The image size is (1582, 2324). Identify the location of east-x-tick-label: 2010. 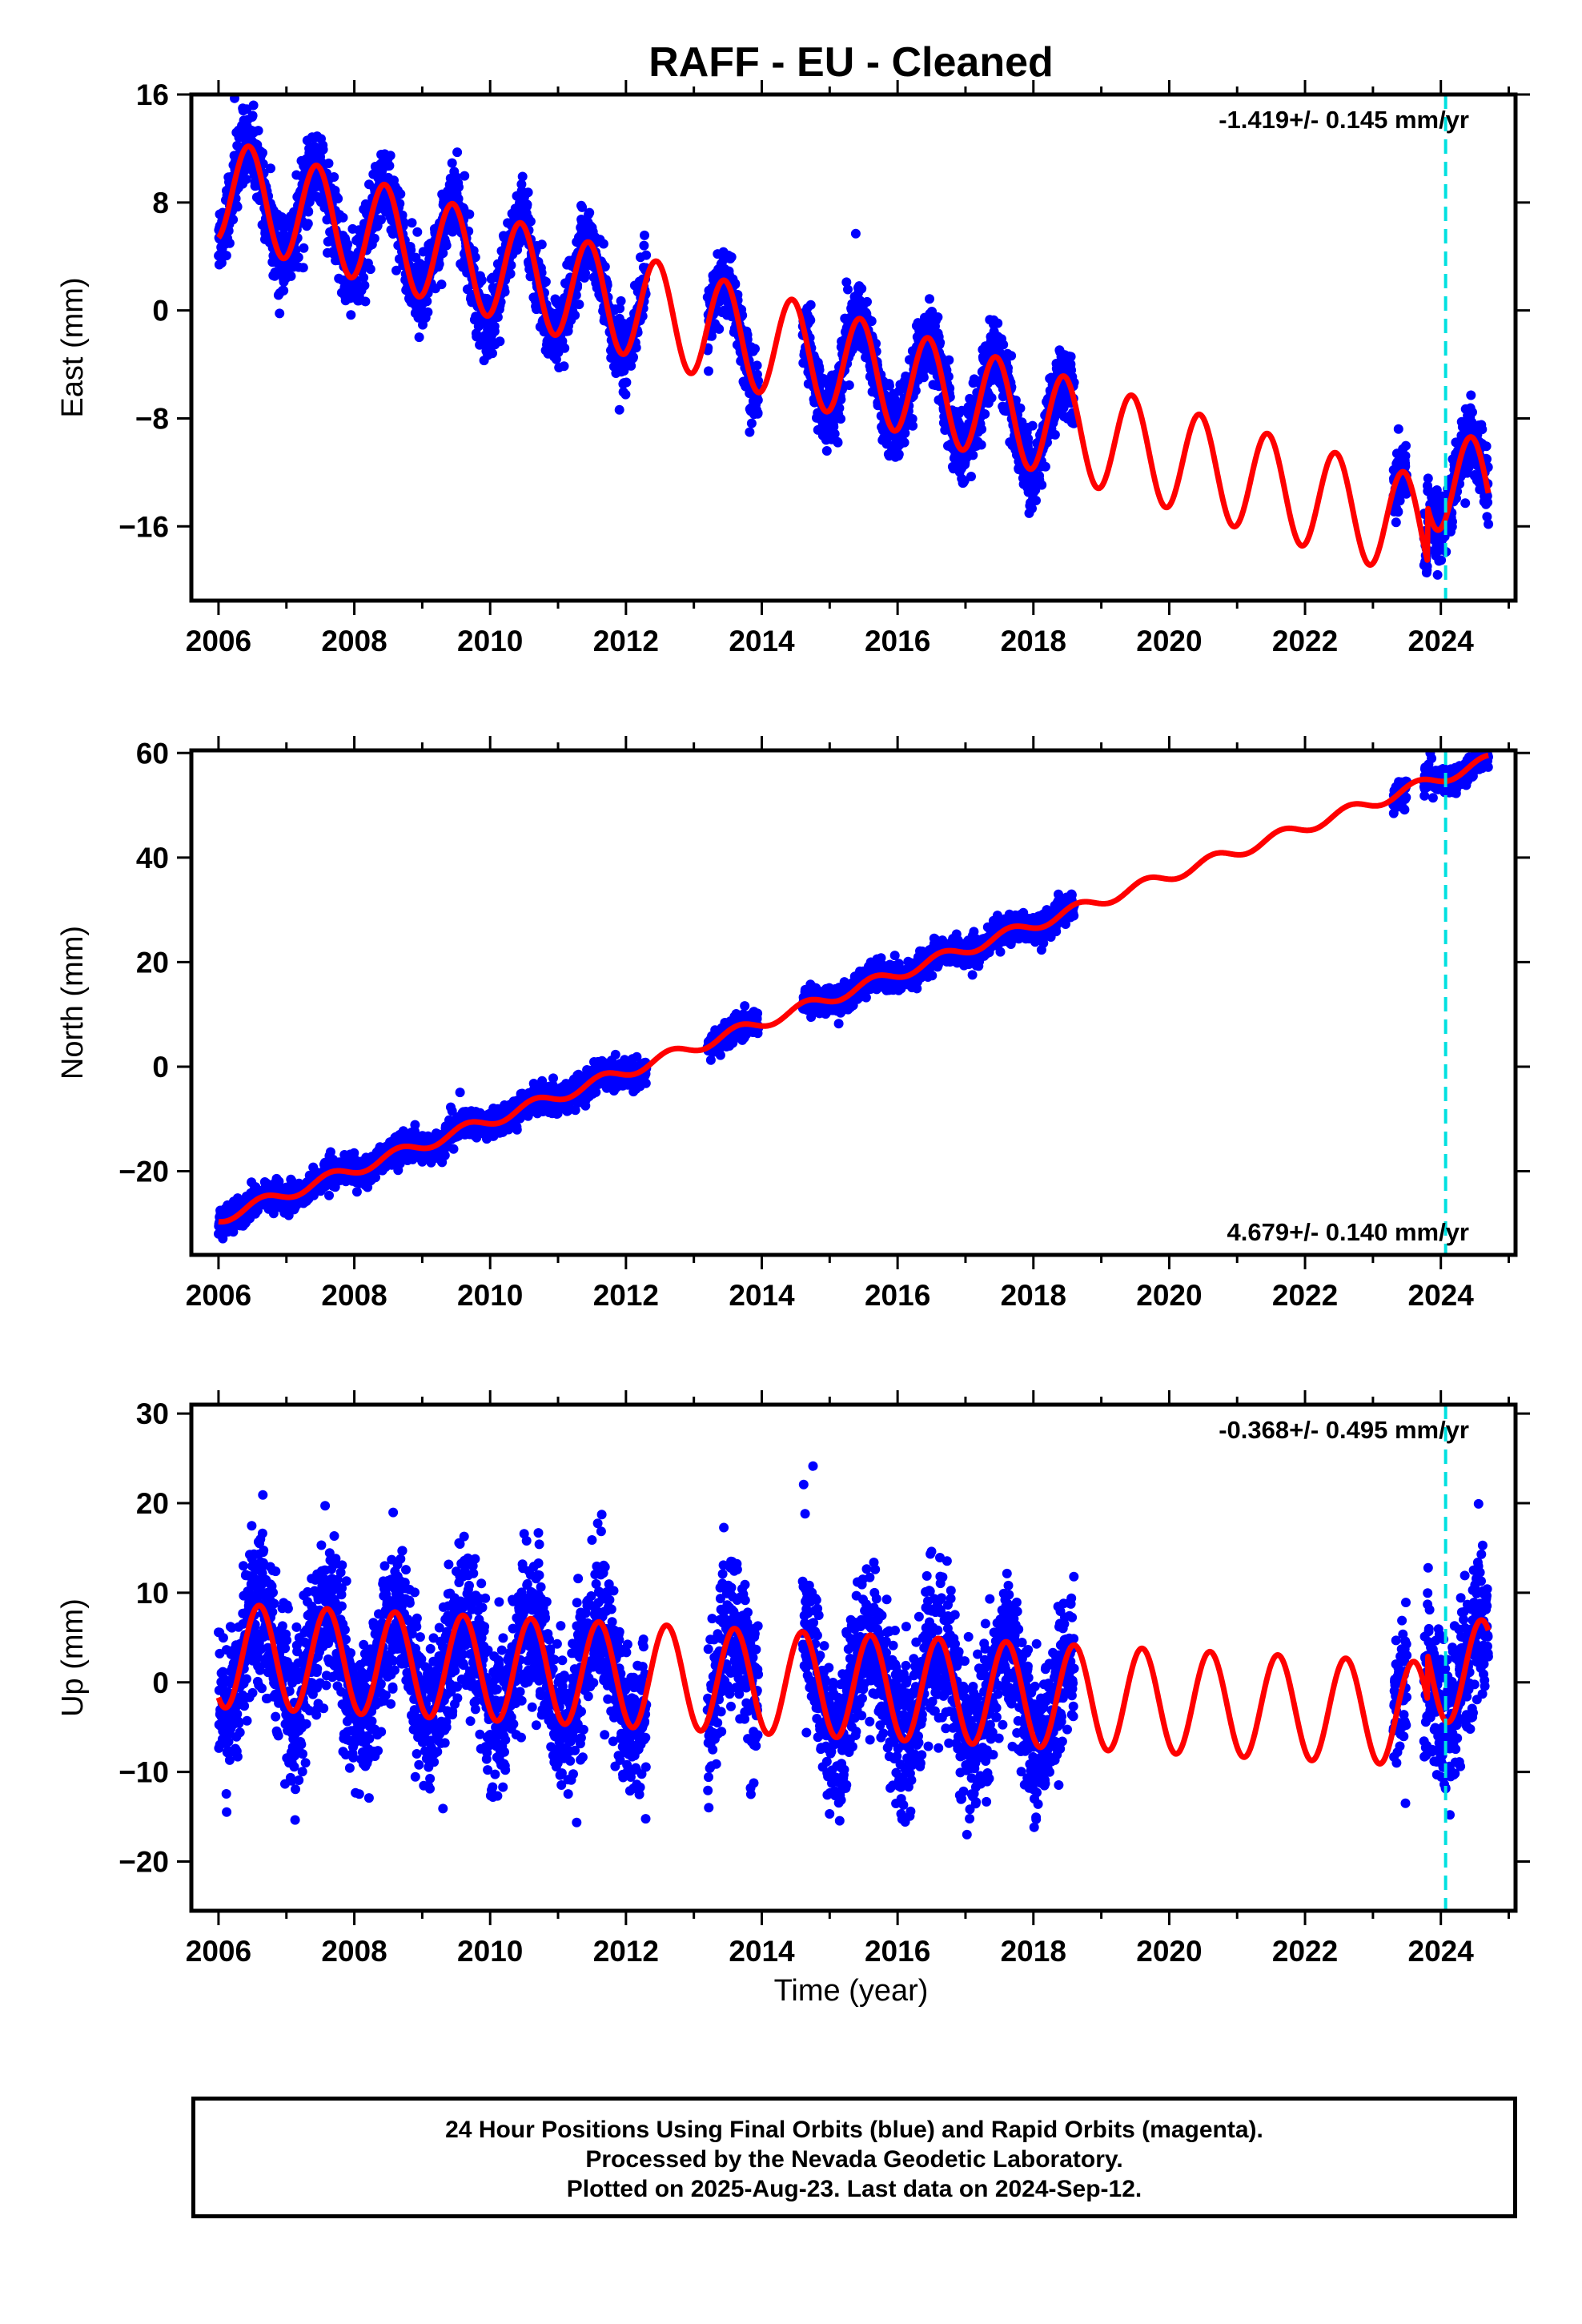
(490, 641).